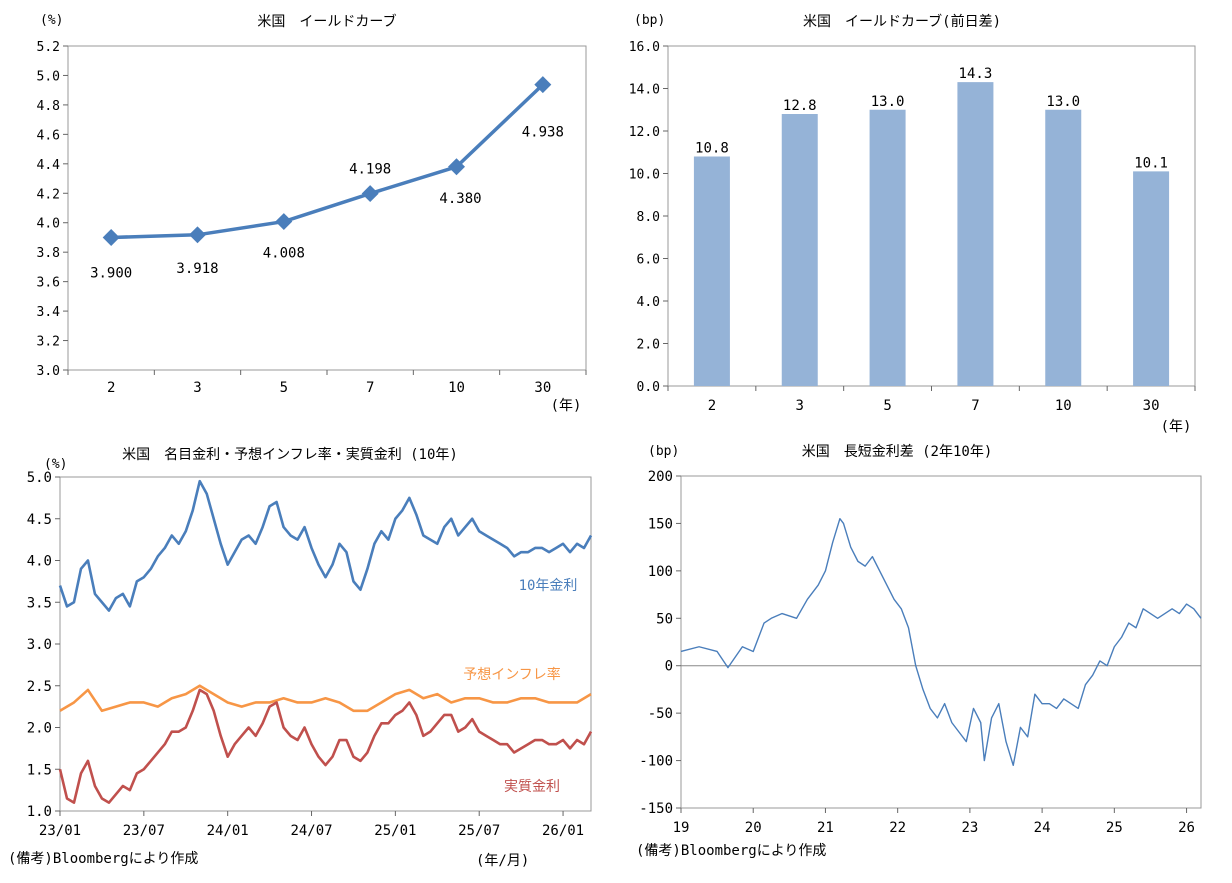  Describe the element at coordinates (39, 478) in the screenshot. I see `y-tick-label: 5.0` at that location.